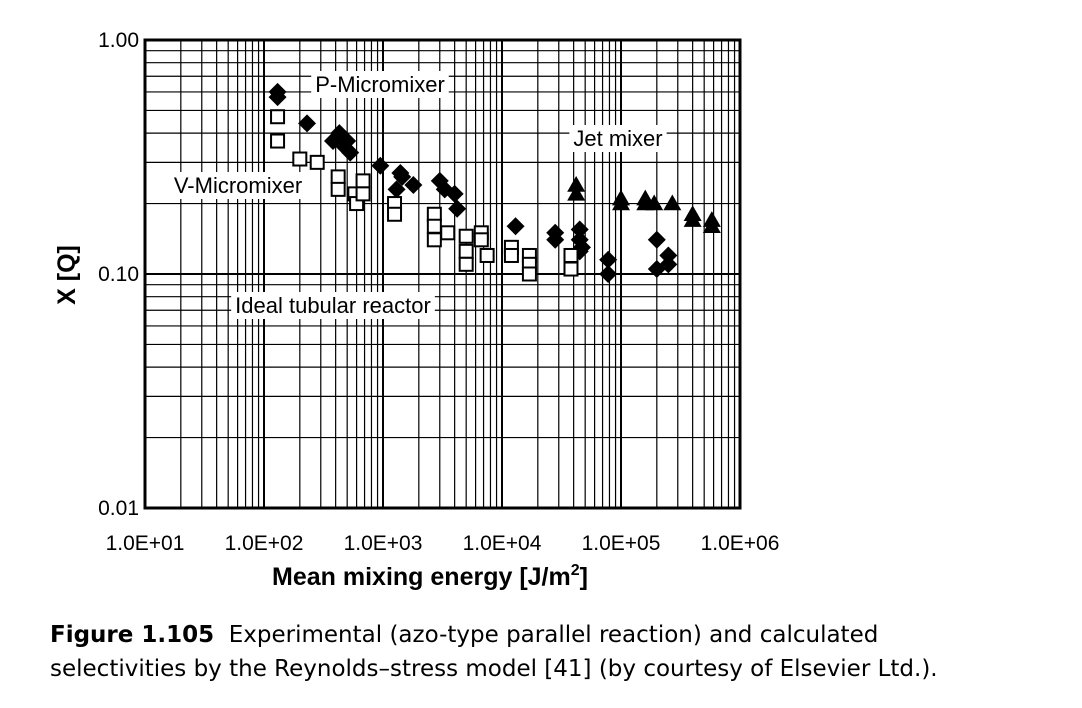 This screenshot has width=1082, height=708. What do you see at coordinates (264, 543) in the screenshot?
I see `x-tick-label: 1.0E+02` at bounding box center [264, 543].